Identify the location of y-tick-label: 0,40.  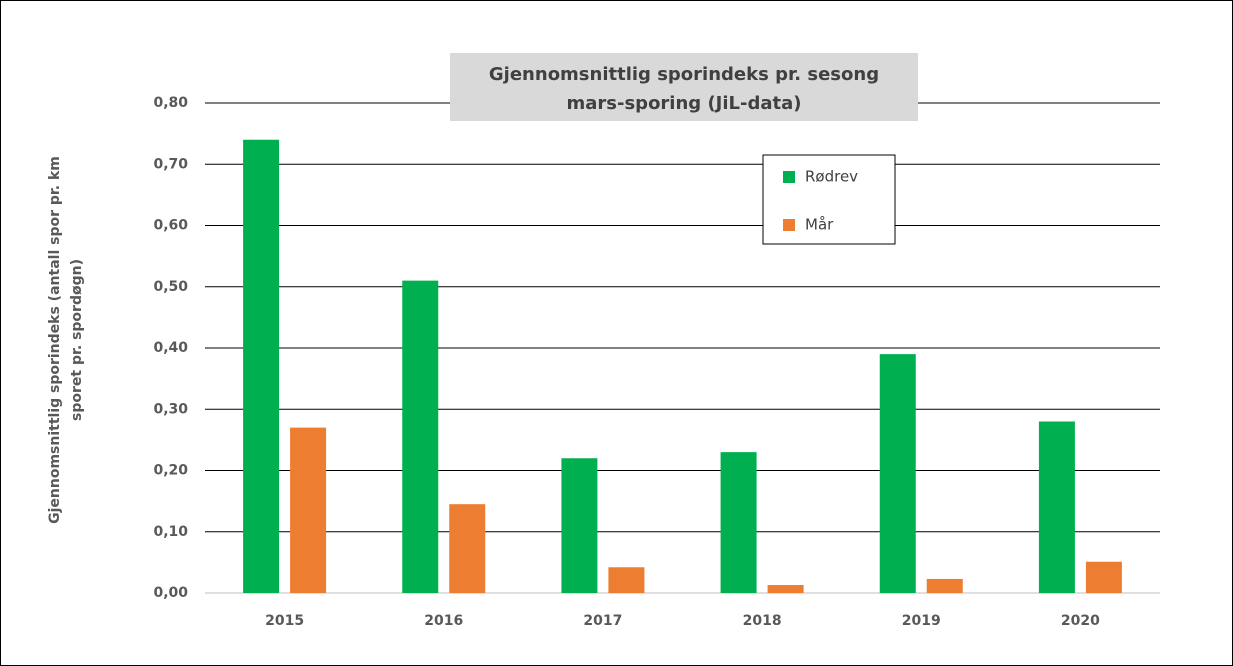
(170, 348).